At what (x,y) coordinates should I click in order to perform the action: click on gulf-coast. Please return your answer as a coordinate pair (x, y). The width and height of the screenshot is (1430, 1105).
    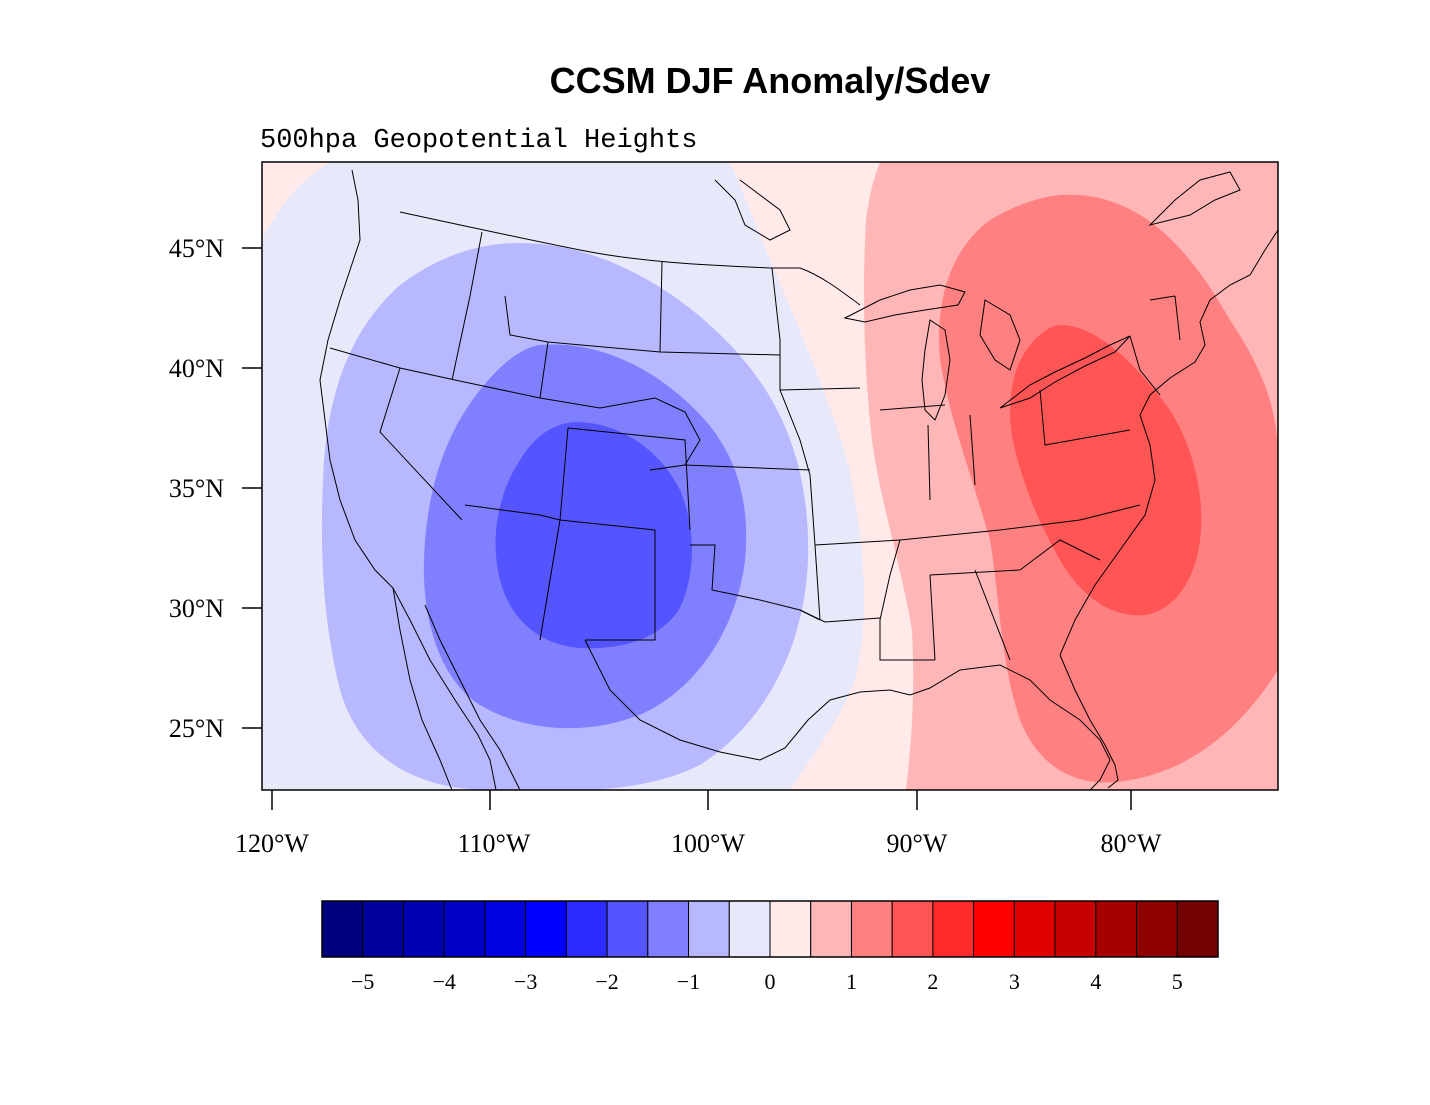
    Looking at the image, I should click on (847, 714).